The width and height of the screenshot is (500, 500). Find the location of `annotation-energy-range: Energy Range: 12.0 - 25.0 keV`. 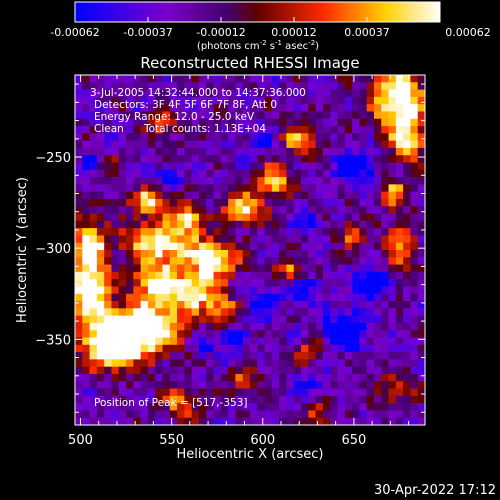

annotation-energy-range: Energy Range: 12.0 - 25.0 keV is located at coordinates (174, 117).